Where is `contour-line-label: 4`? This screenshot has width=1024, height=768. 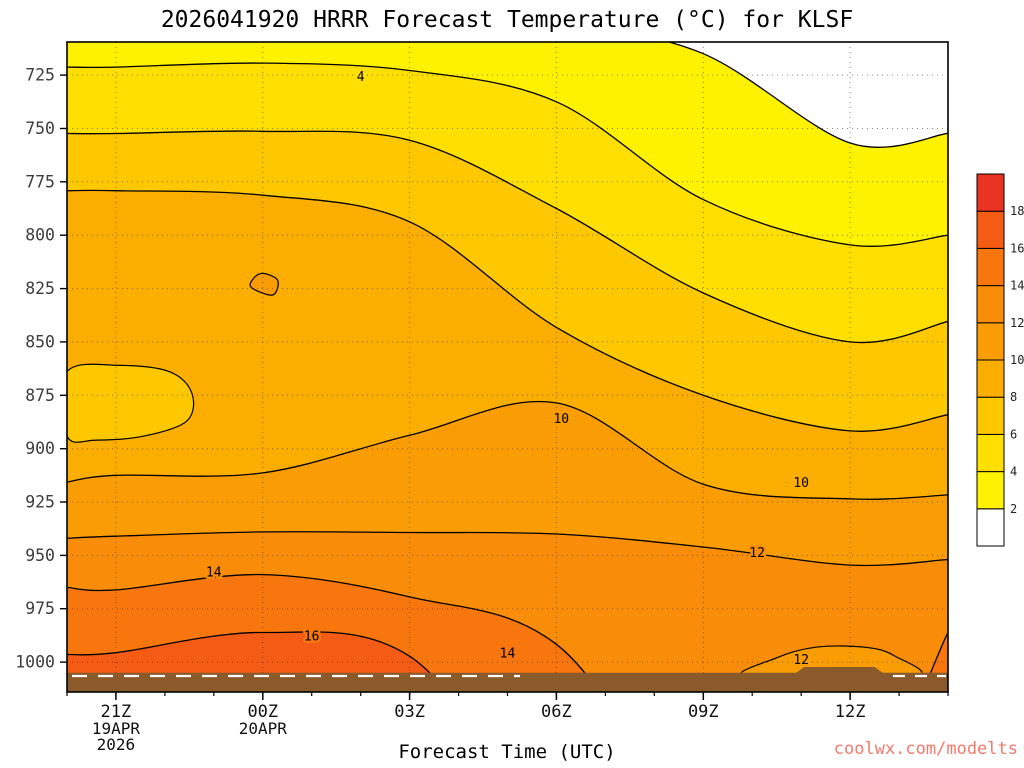 contour-line-label: 4 is located at coordinates (361, 77).